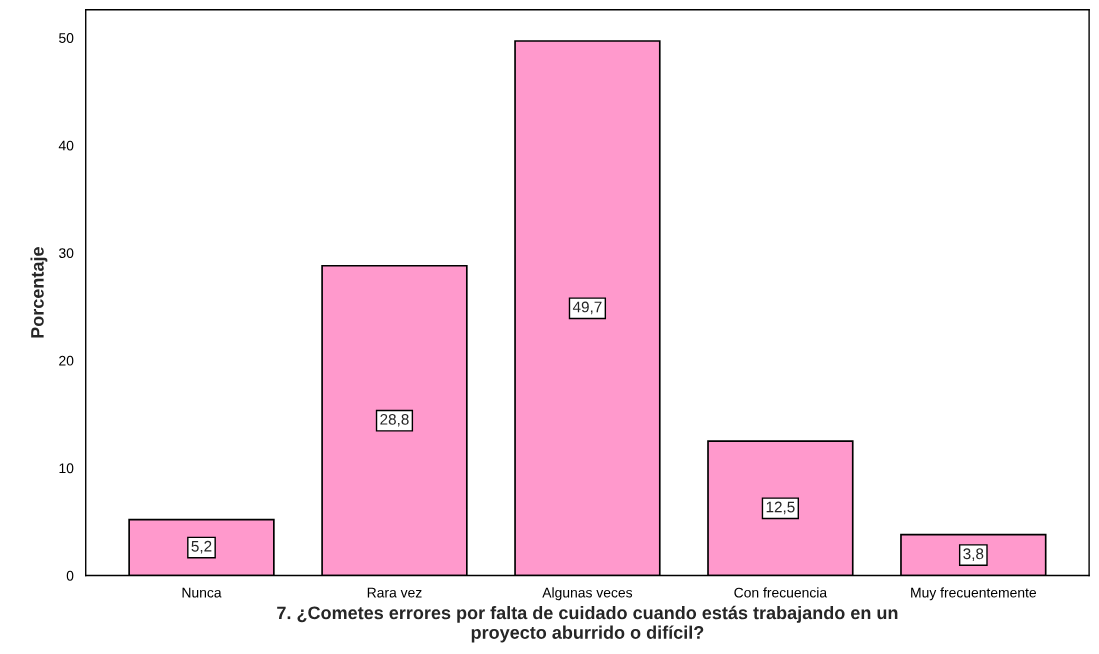  What do you see at coordinates (974, 594) in the screenshot?
I see `x-tick-label: Muy frecuentemente` at bounding box center [974, 594].